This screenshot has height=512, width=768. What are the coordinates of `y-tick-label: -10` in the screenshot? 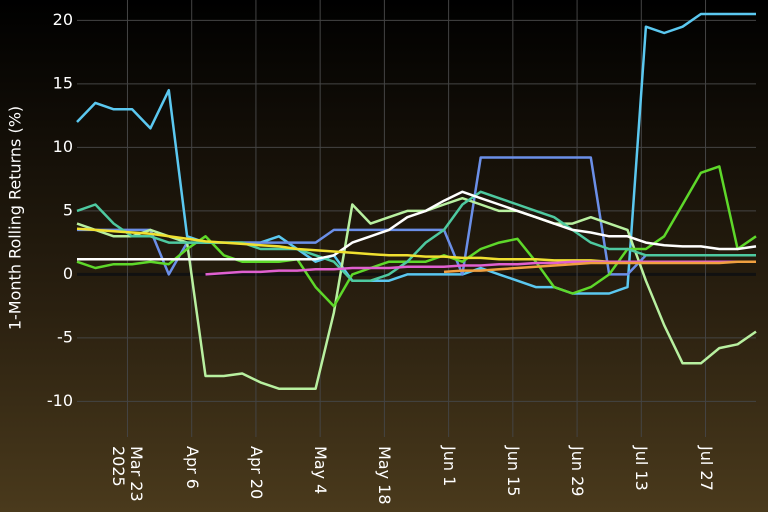 It's located at (60, 400).